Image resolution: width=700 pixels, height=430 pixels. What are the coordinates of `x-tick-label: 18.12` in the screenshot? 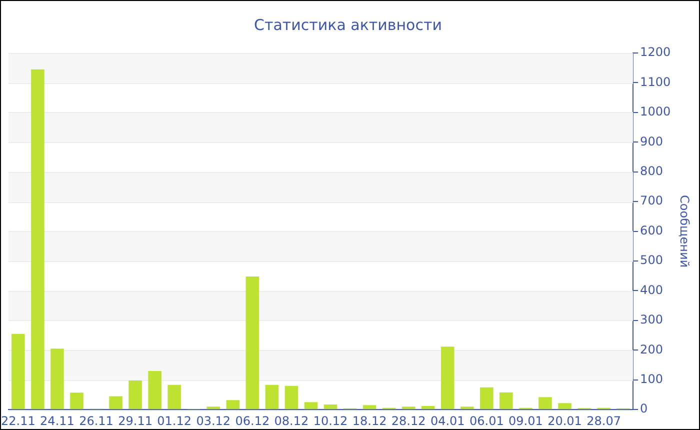 It's located at (369, 421).